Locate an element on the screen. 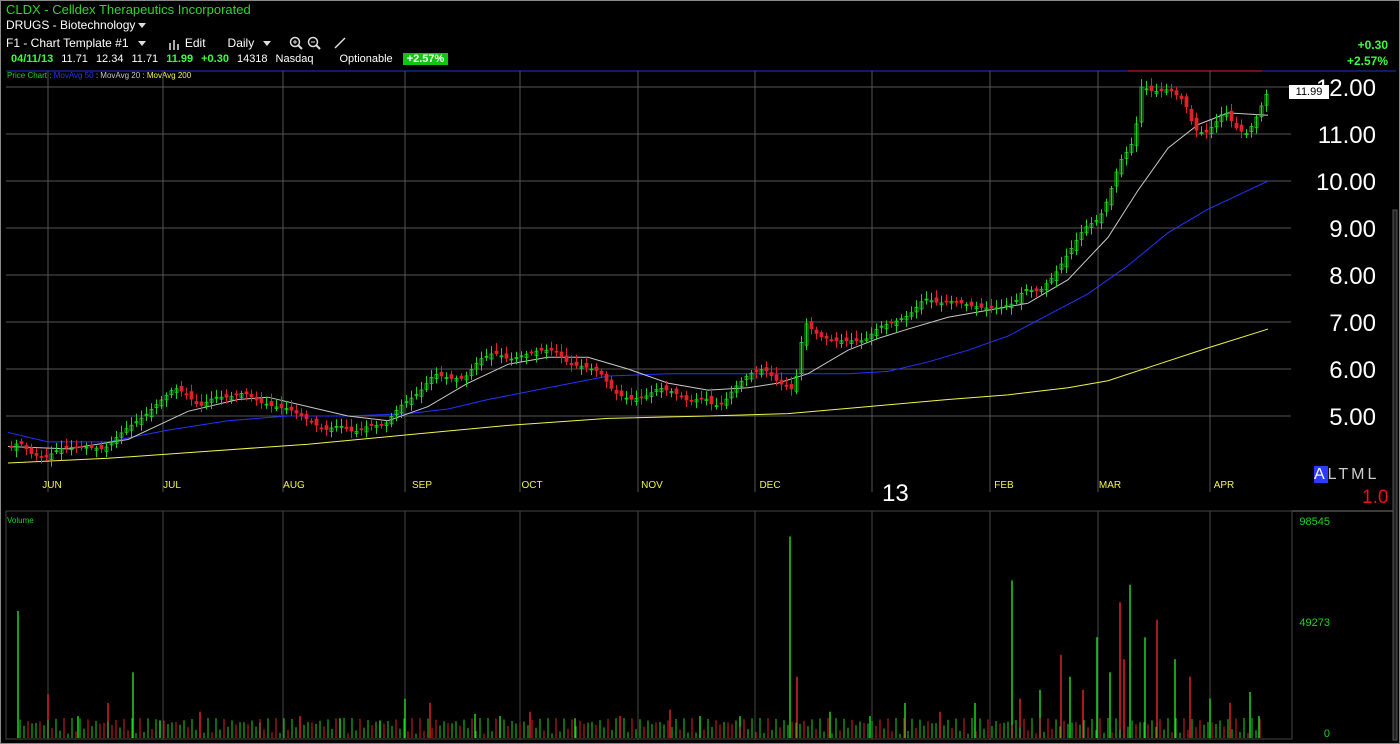  y-tick-label: 9.00 is located at coordinates (1352, 229).